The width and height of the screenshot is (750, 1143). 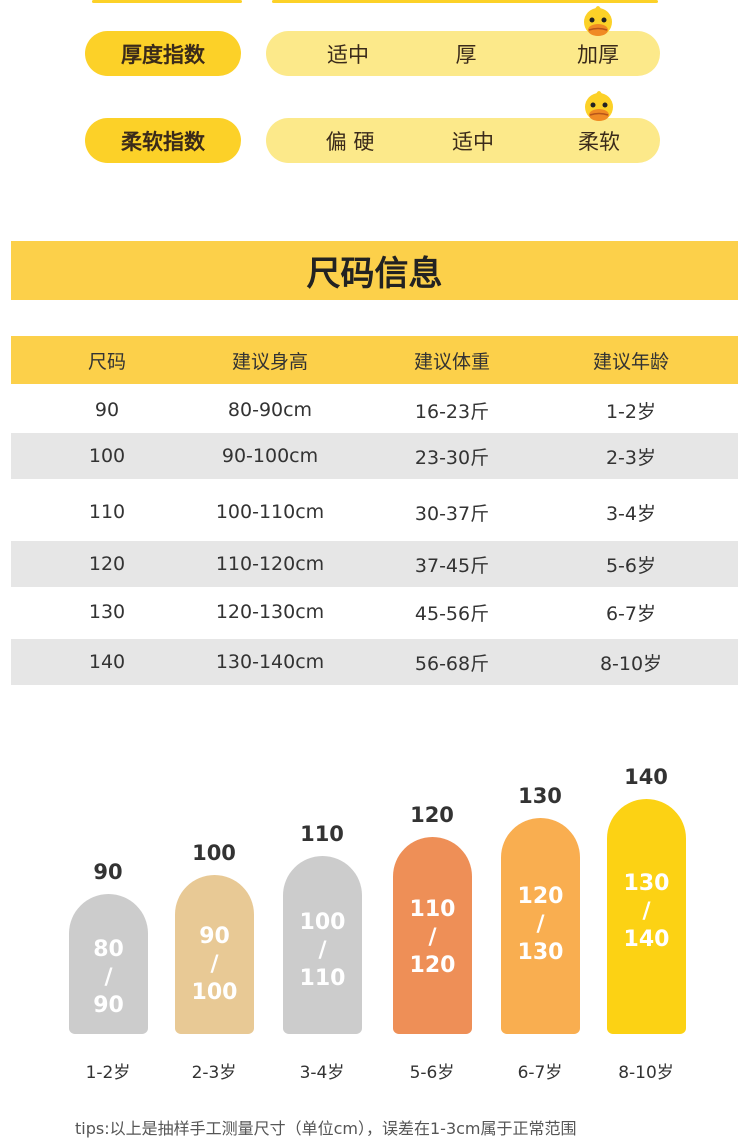 I want to click on cell-age: 3-4岁, so click(x=631, y=513).